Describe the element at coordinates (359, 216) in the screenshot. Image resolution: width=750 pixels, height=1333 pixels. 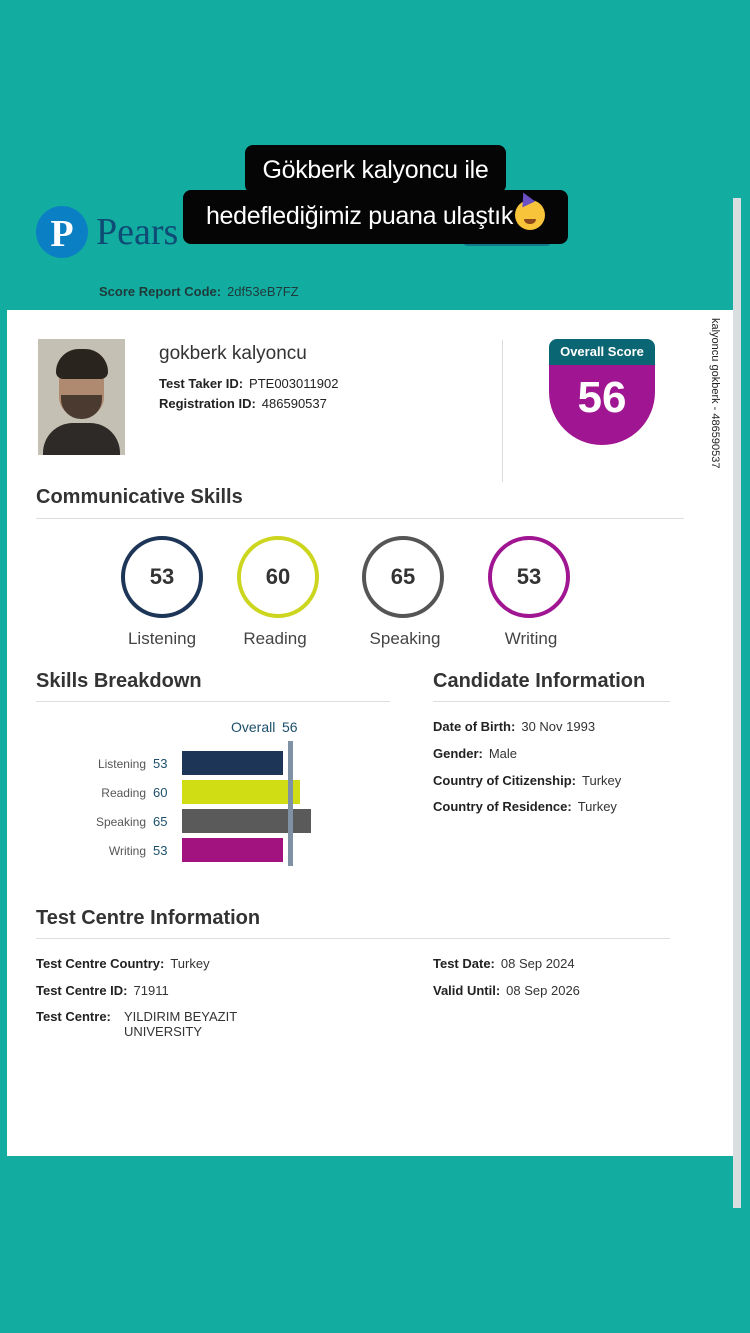
I see `caption-line2-text: hedeflediğimiz puana ulaştık` at that location.